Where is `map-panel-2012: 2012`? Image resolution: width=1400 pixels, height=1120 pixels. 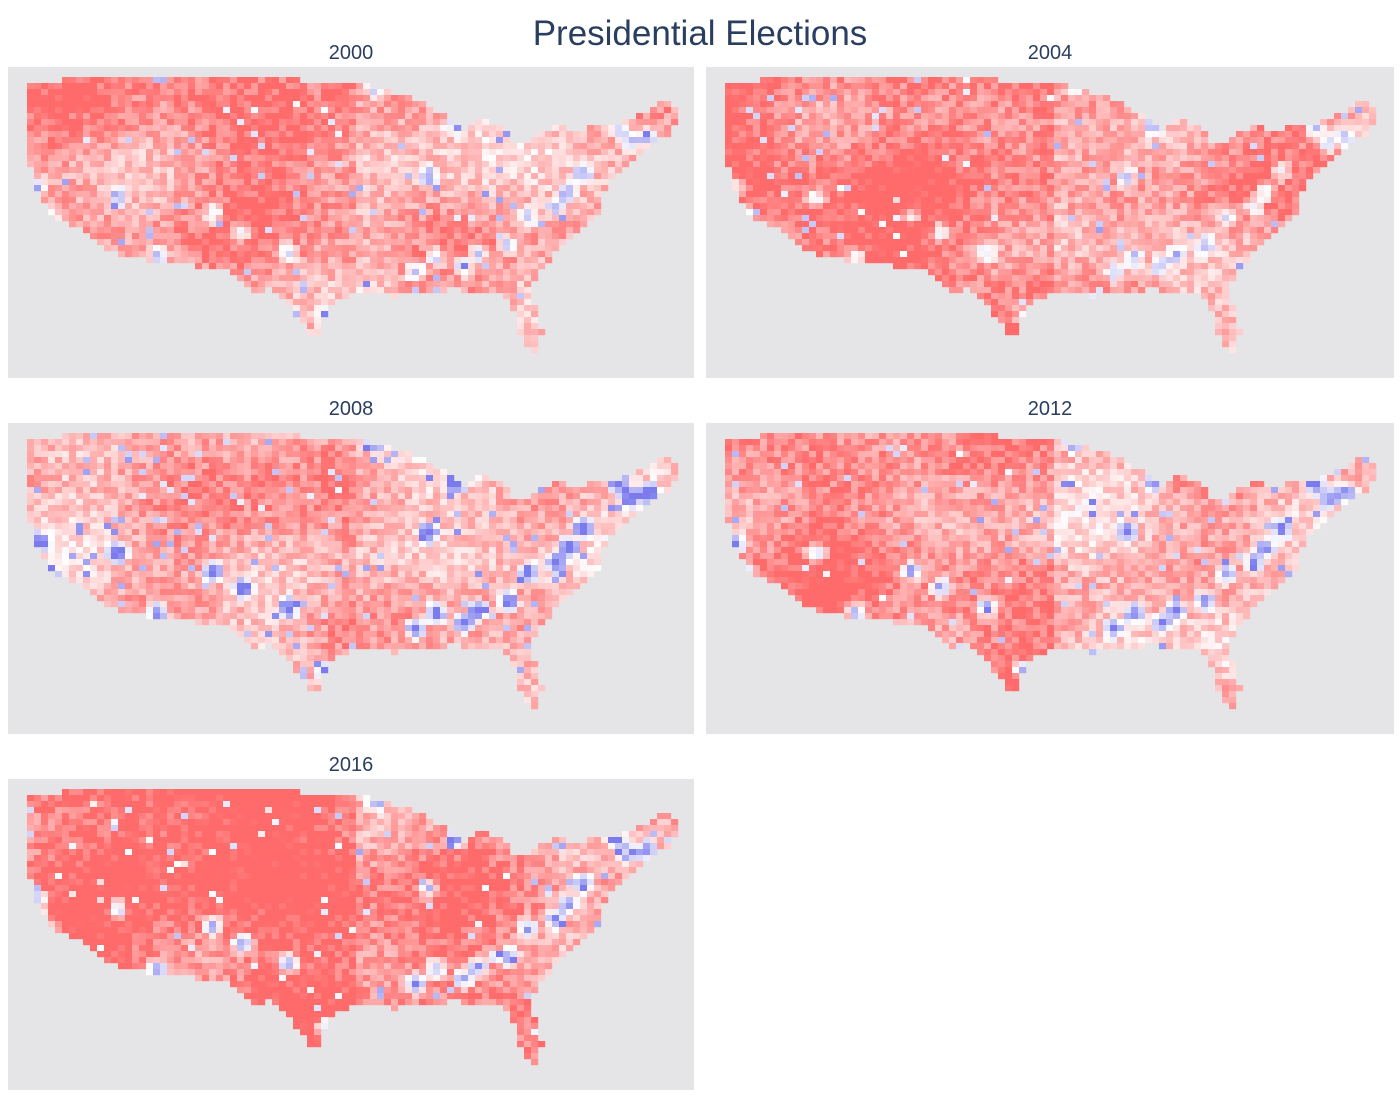 map-panel-2012: 2012 is located at coordinates (1050, 578).